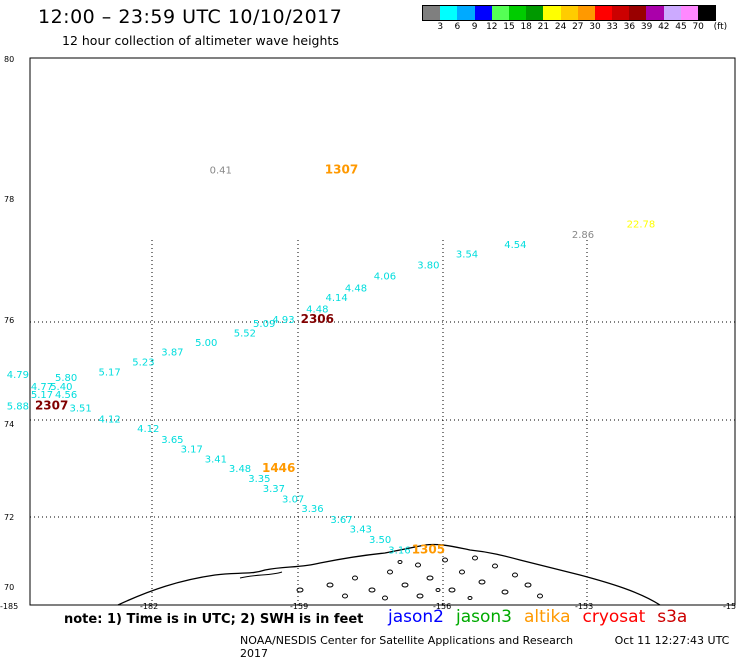  I want to click on wave-height-label: 22.78, so click(641, 224).